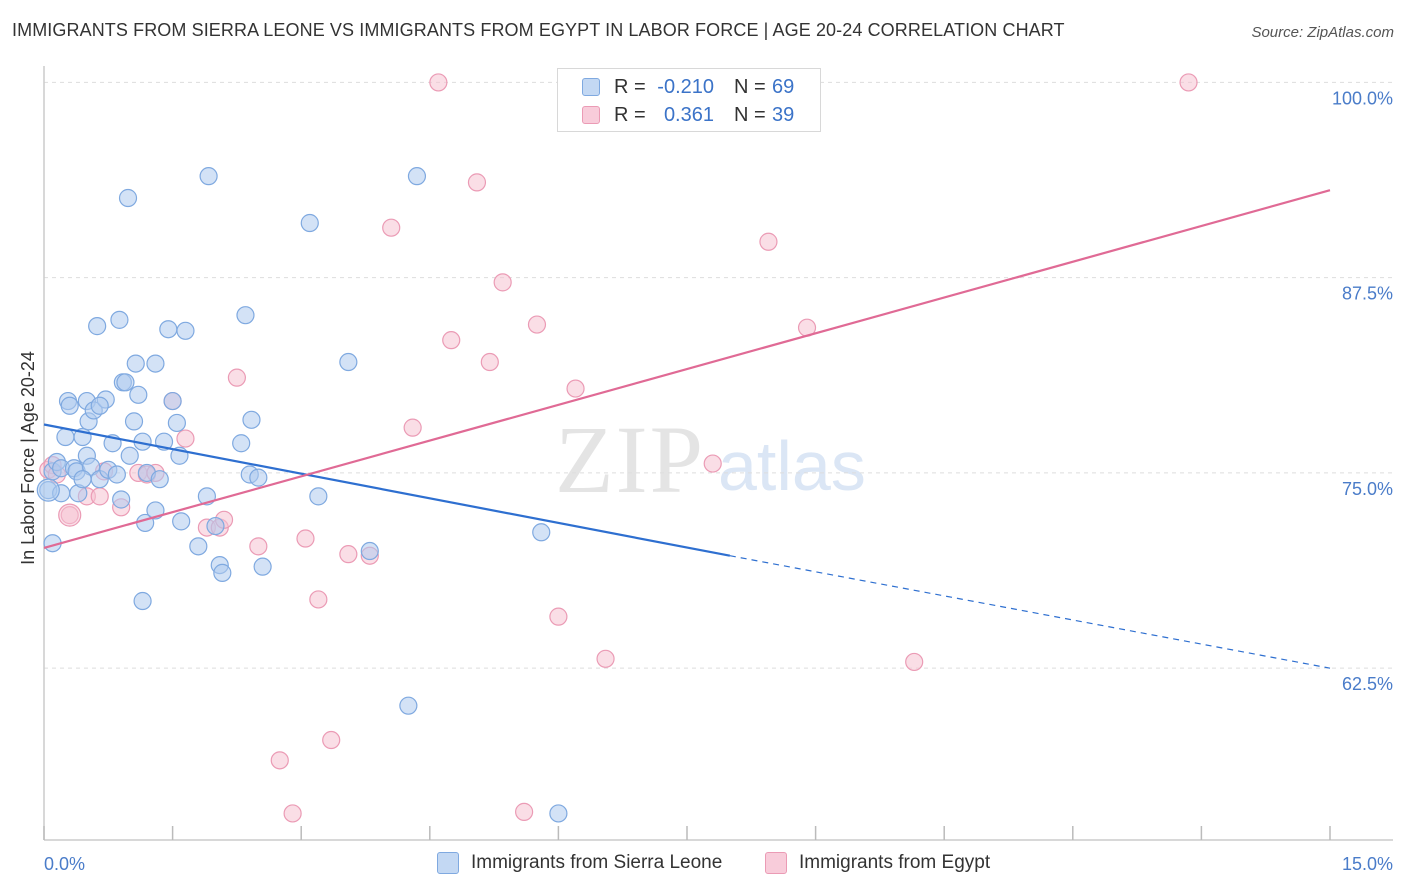 The image size is (1406, 892). Describe the element at coordinates (783, 114) in the screenshot. I see `legend-n-value: 39` at that location.